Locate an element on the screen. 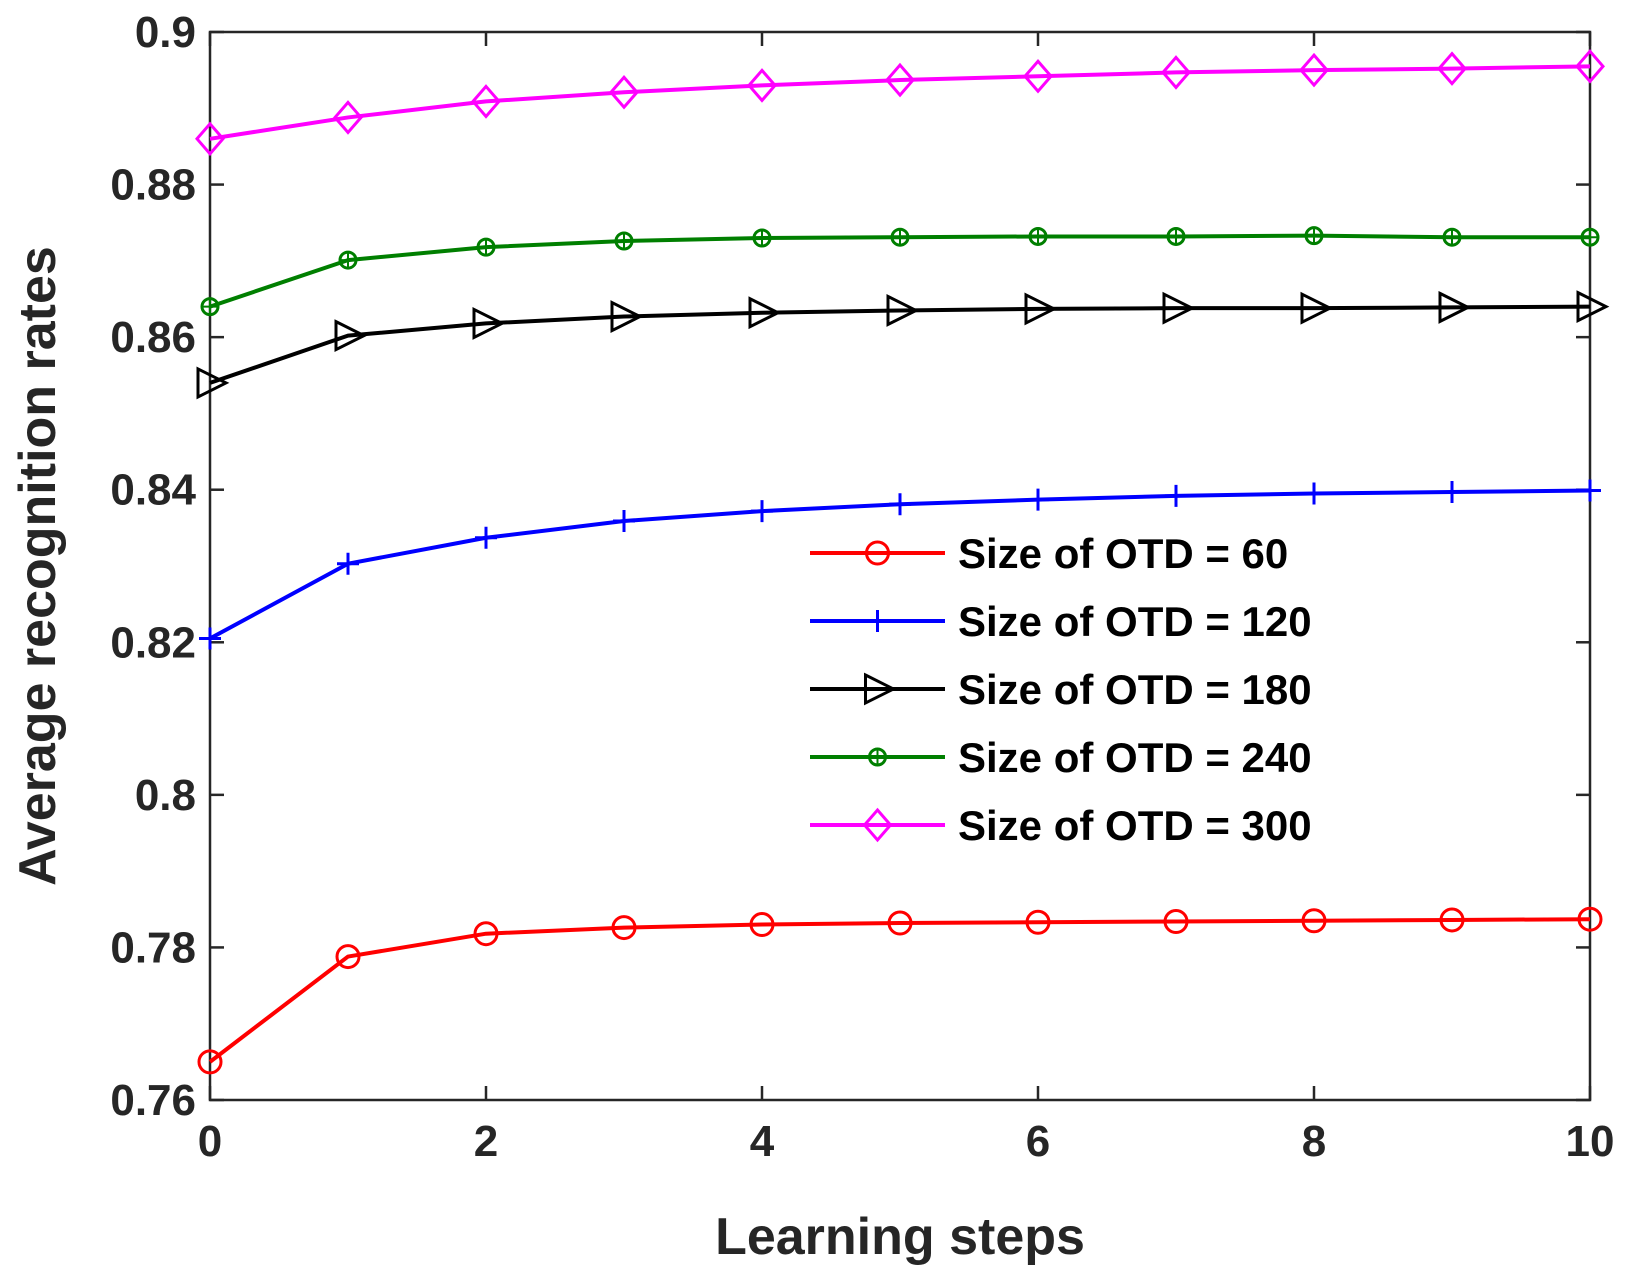 The height and width of the screenshot is (1272, 1626). legend-label: Size of OTD = 120 is located at coordinates (1135, 621).